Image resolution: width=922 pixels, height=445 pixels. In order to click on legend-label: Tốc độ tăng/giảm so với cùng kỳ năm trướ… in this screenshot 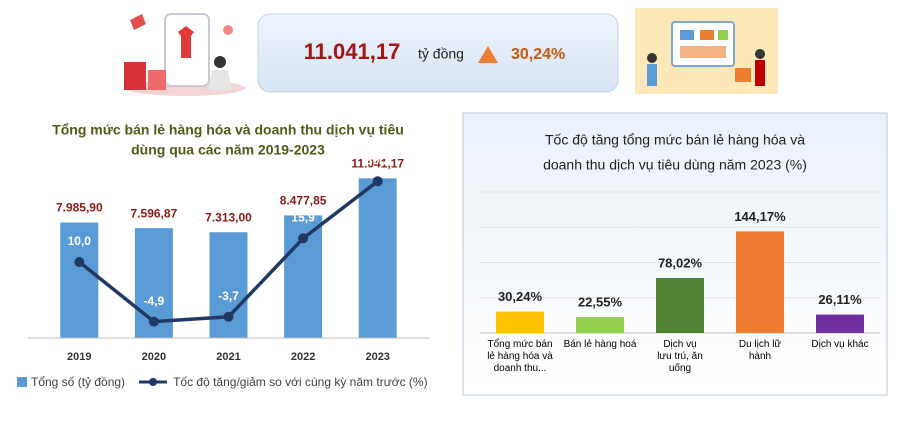, I will do `click(300, 382)`.